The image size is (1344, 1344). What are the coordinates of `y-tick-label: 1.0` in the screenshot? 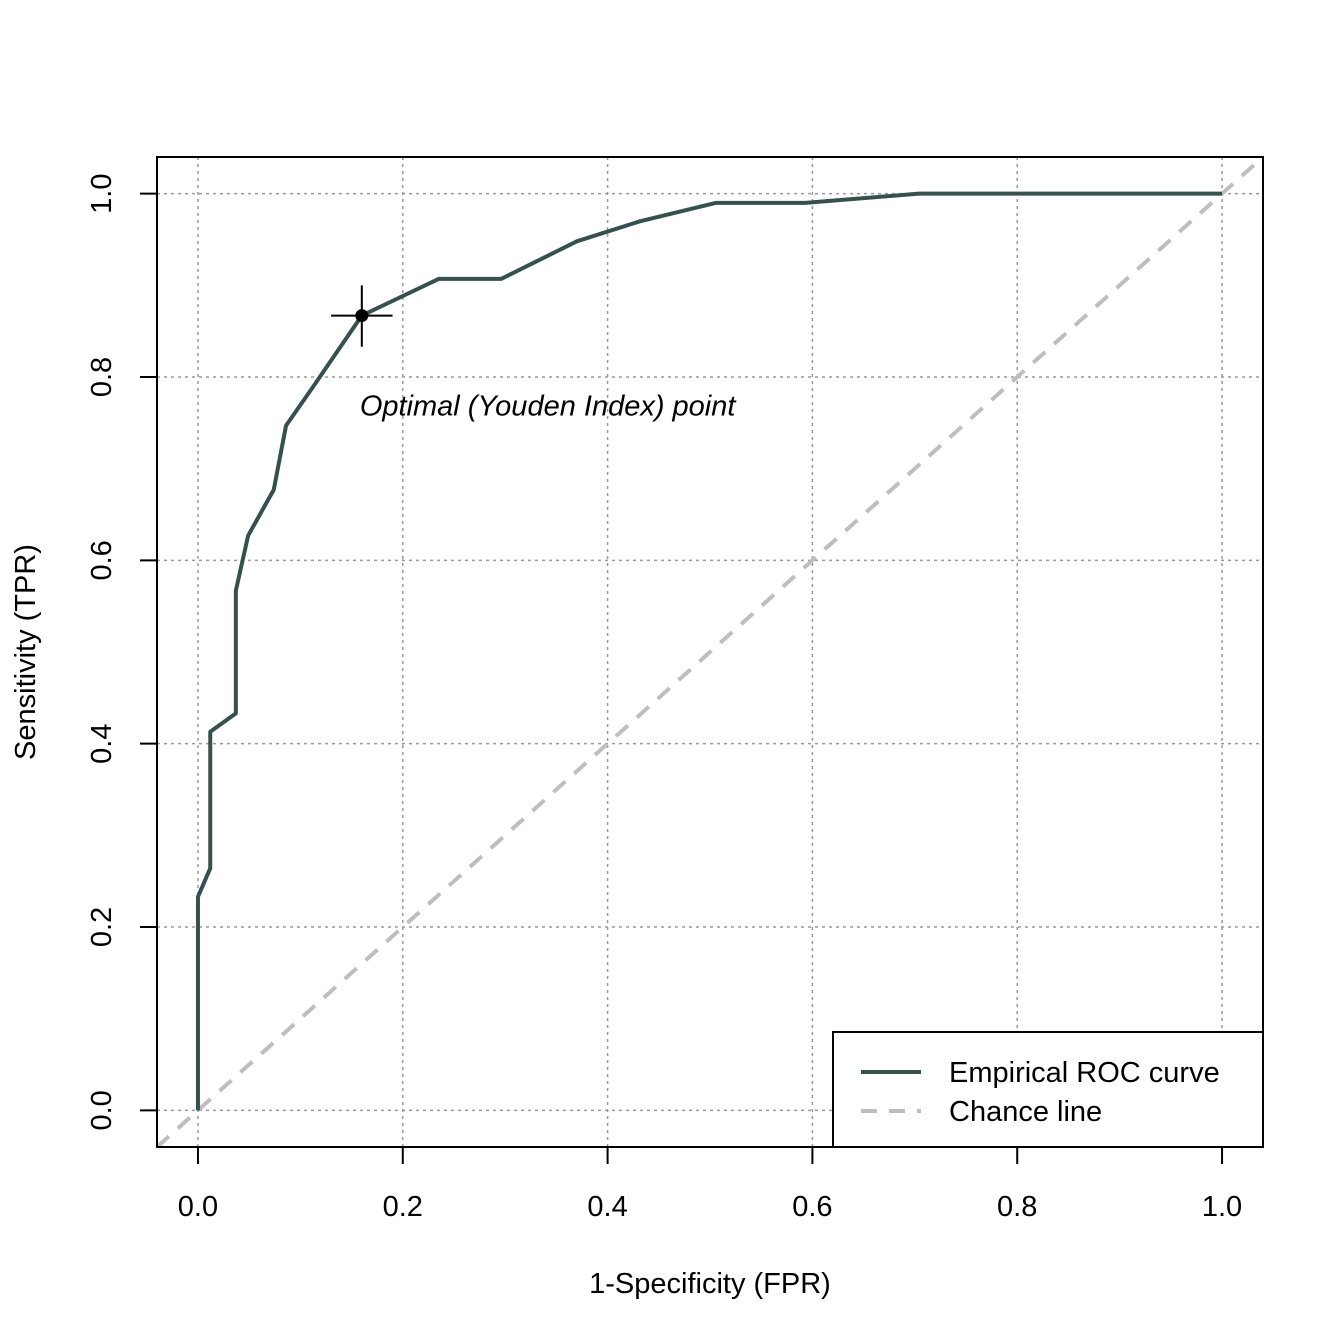 It's located at (102, 194).